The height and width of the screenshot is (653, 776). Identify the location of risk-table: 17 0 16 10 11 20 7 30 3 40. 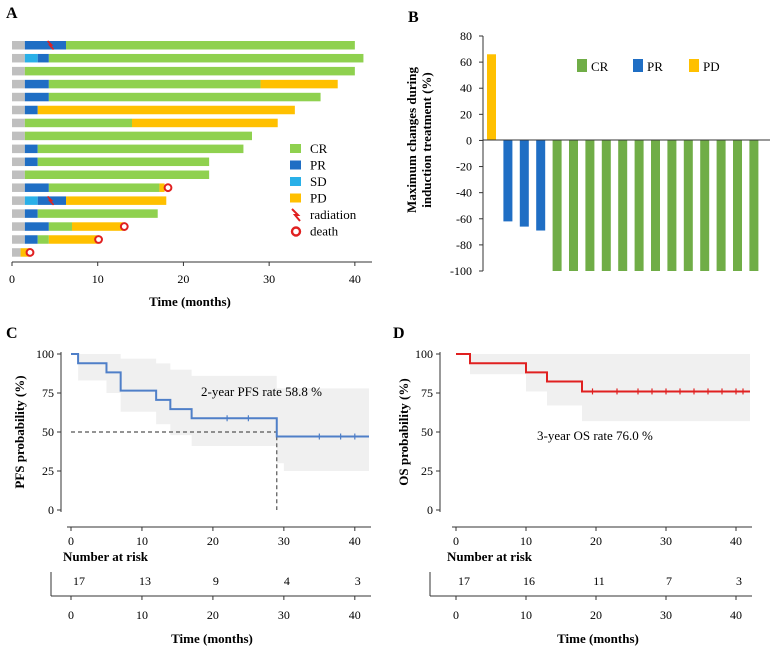
(590, 597).